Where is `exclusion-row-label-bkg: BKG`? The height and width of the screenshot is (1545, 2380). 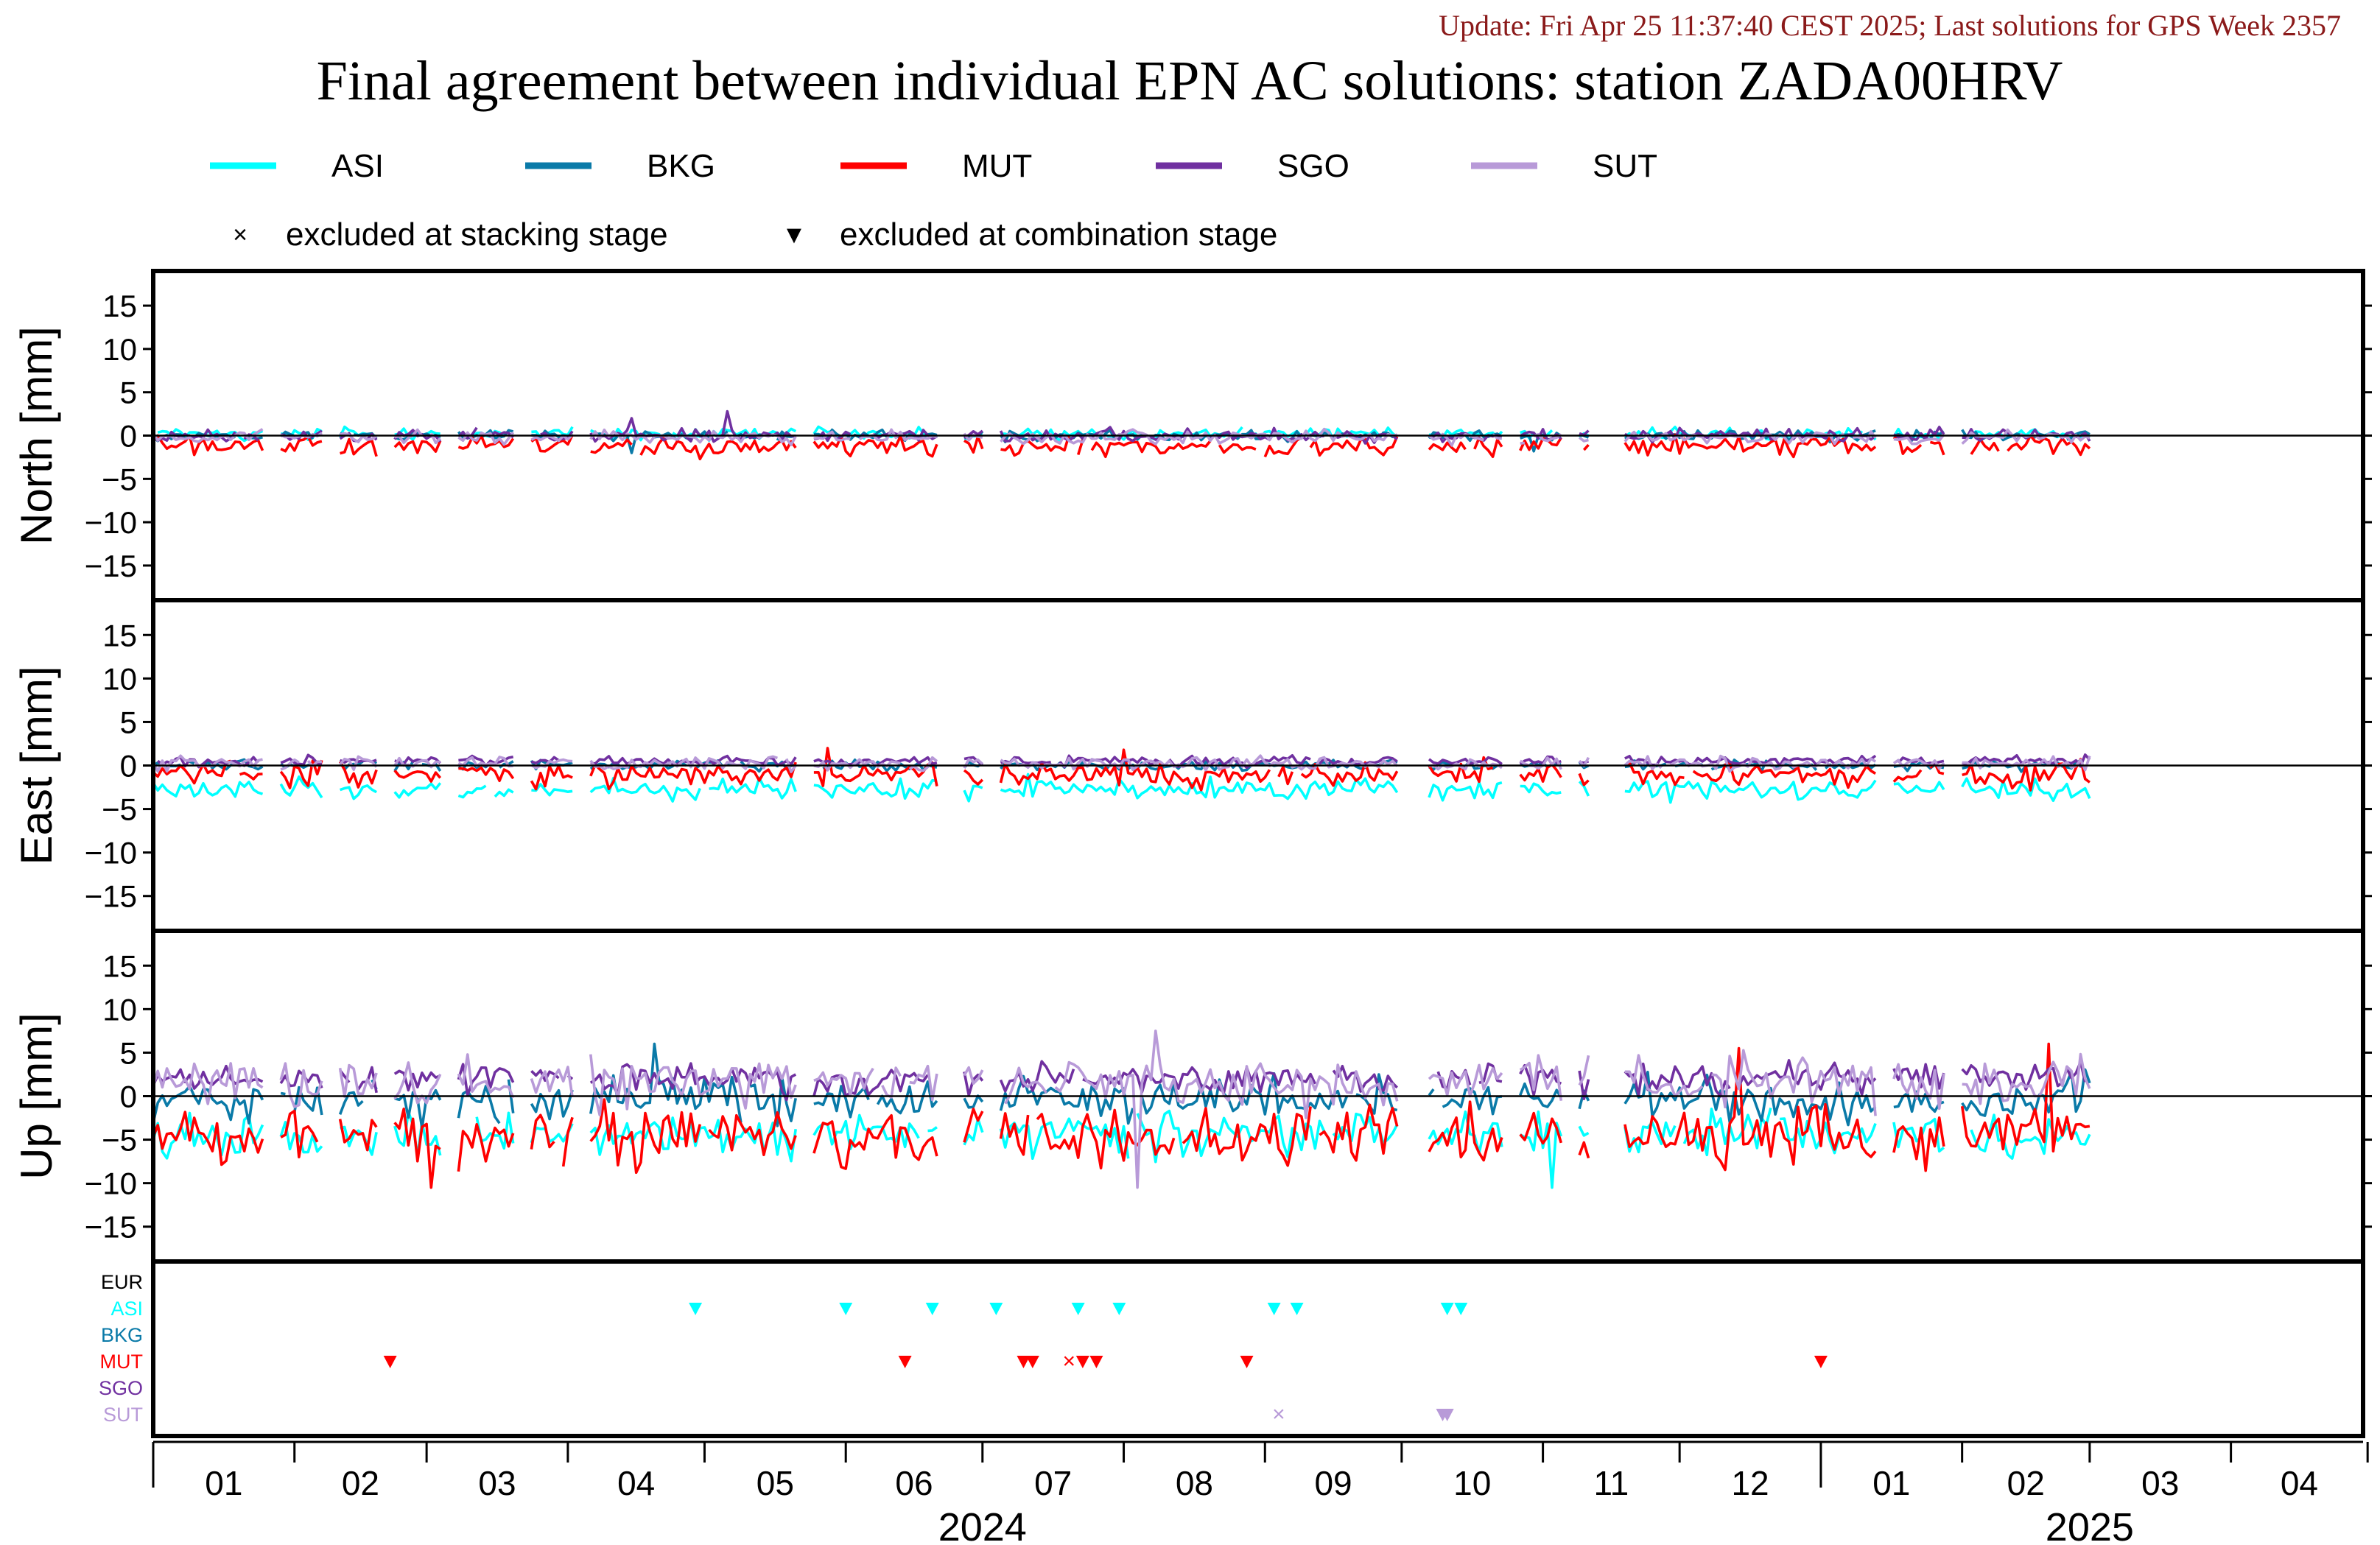
exclusion-row-label-bkg: BKG is located at coordinates (122, 1335).